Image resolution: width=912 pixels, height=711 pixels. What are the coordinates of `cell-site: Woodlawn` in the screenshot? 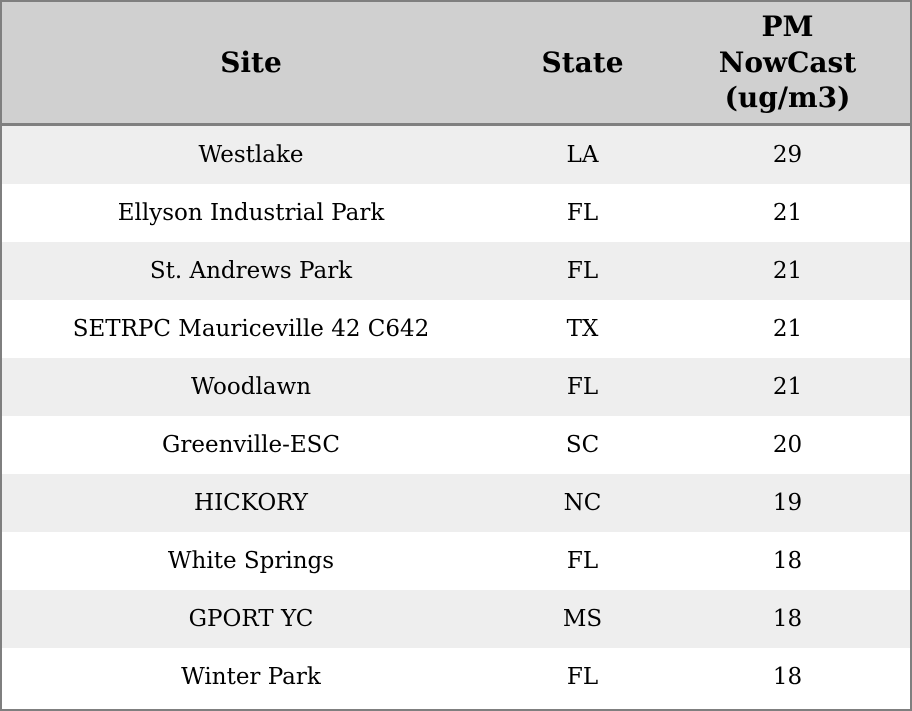 It's located at (251, 387).